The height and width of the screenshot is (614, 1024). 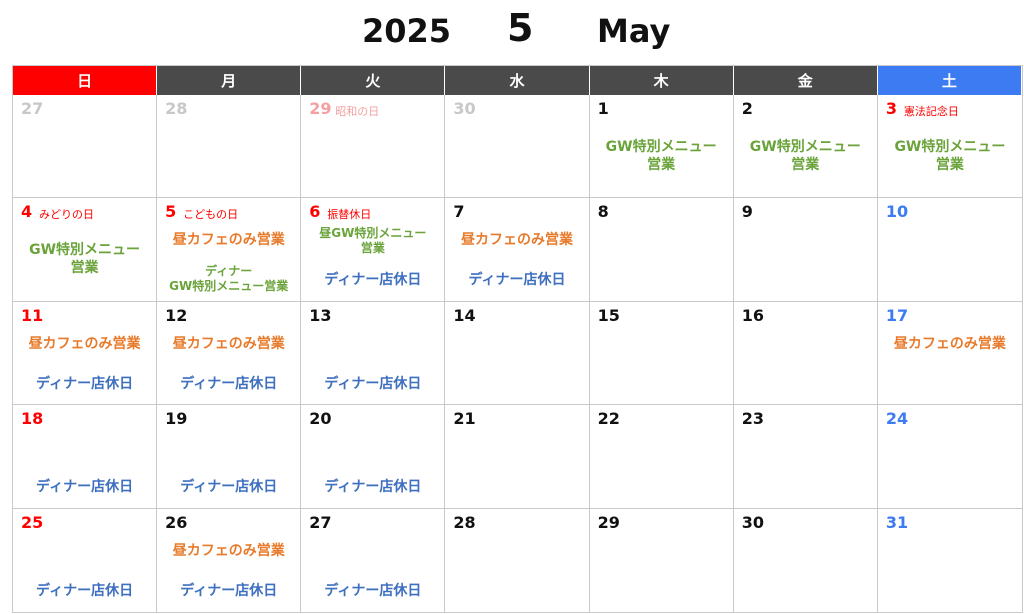 What do you see at coordinates (85, 560) in the screenshot?
I see `day-cell: 25 ディナー店休日` at bounding box center [85, 560].